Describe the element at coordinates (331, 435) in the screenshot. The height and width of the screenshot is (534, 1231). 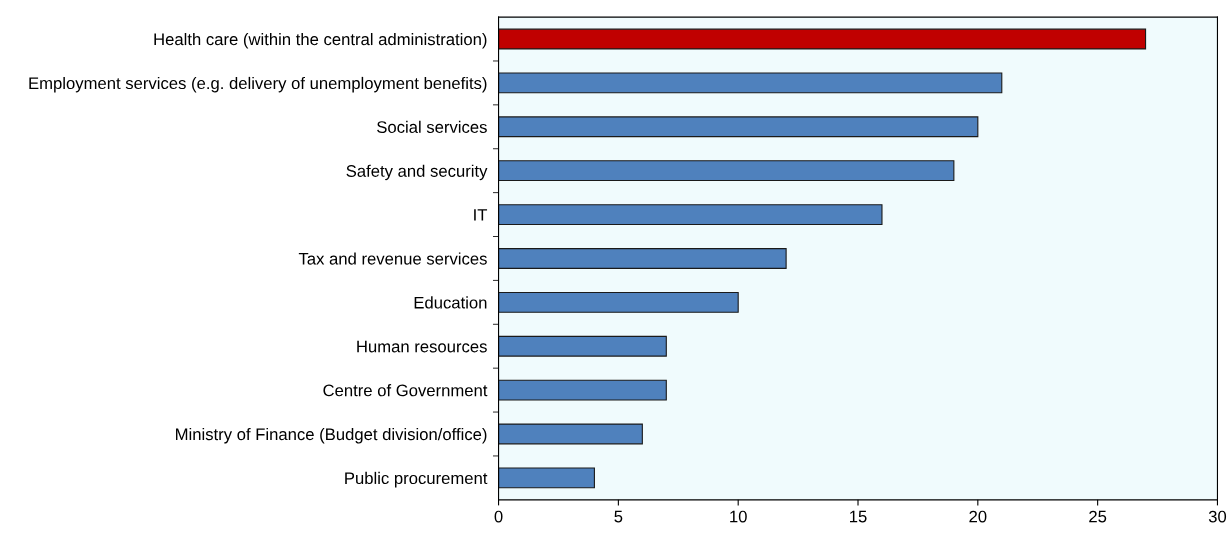
I see `y-tick-label: Ministry of Finance (Budget division/office)` at that location.